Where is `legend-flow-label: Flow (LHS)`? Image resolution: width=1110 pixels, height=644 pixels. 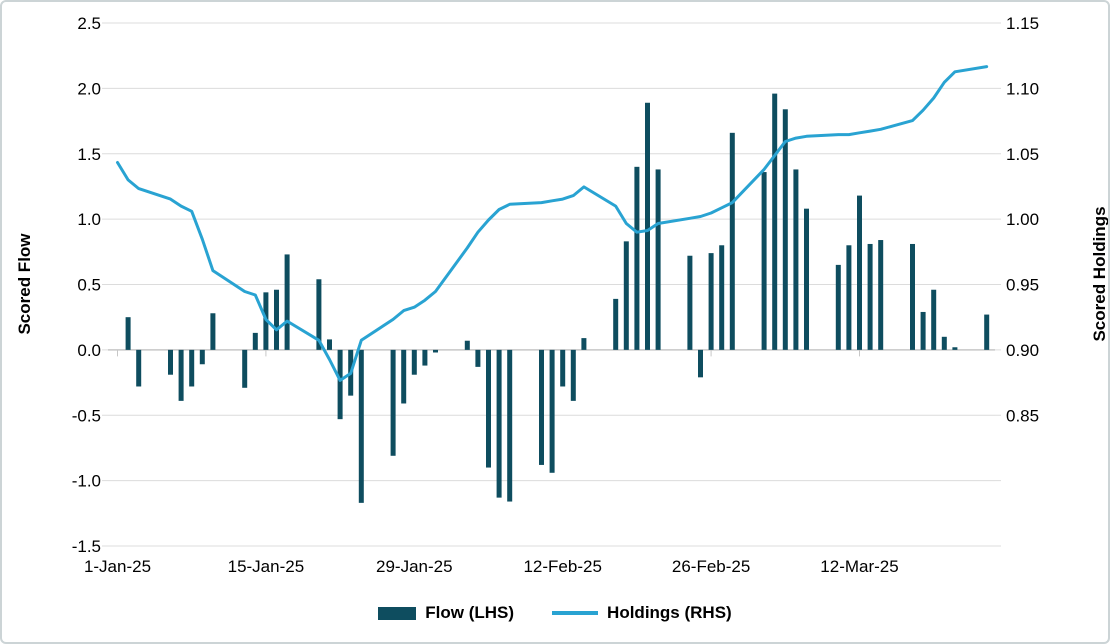 legend-flow-label: Flow (LHS) is located at coordinates (470, 612).